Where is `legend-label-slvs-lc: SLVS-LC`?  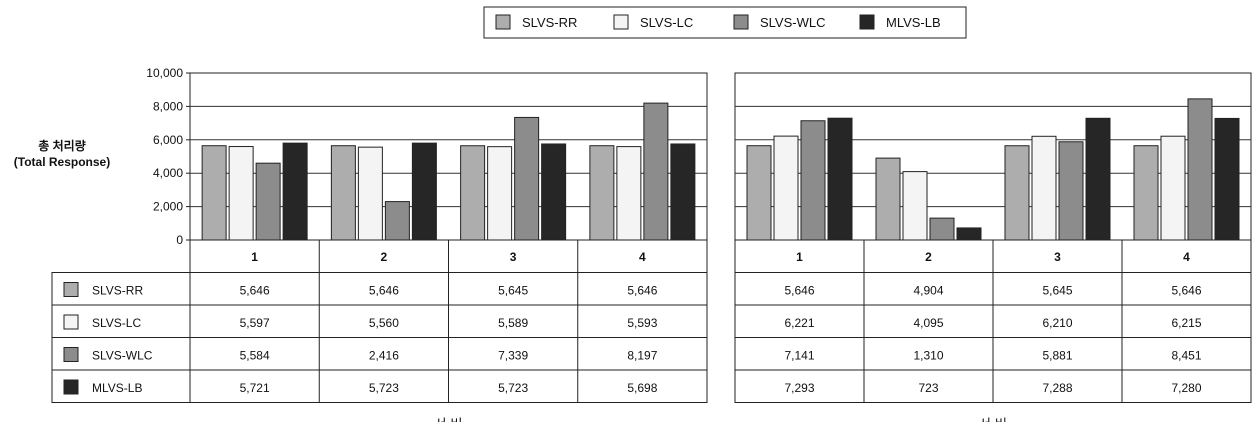
legend-label-slvs-lc: SLVS-LC is located at coordinates (666, 22).